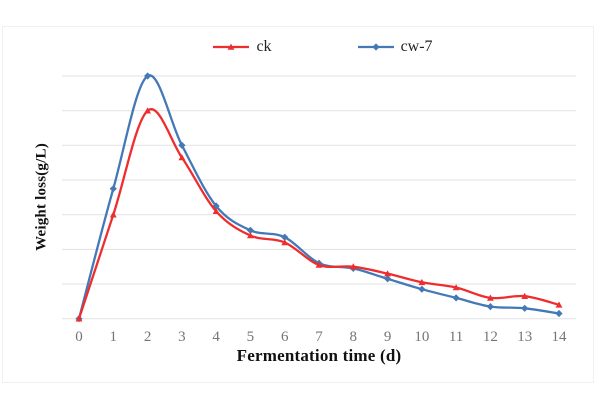  I want to click on x-tick-label: 7, so click(319, 337).